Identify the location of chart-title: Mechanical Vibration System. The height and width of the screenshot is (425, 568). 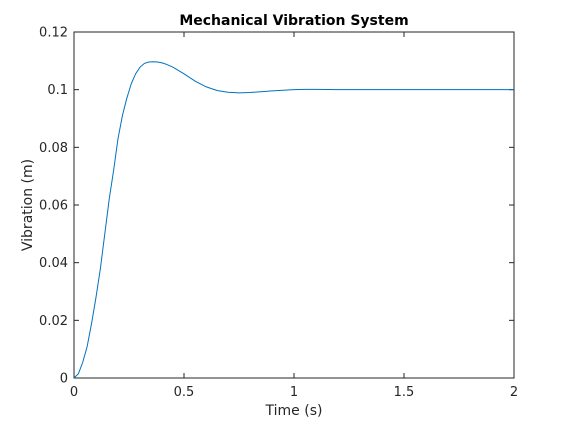
(293, 21).